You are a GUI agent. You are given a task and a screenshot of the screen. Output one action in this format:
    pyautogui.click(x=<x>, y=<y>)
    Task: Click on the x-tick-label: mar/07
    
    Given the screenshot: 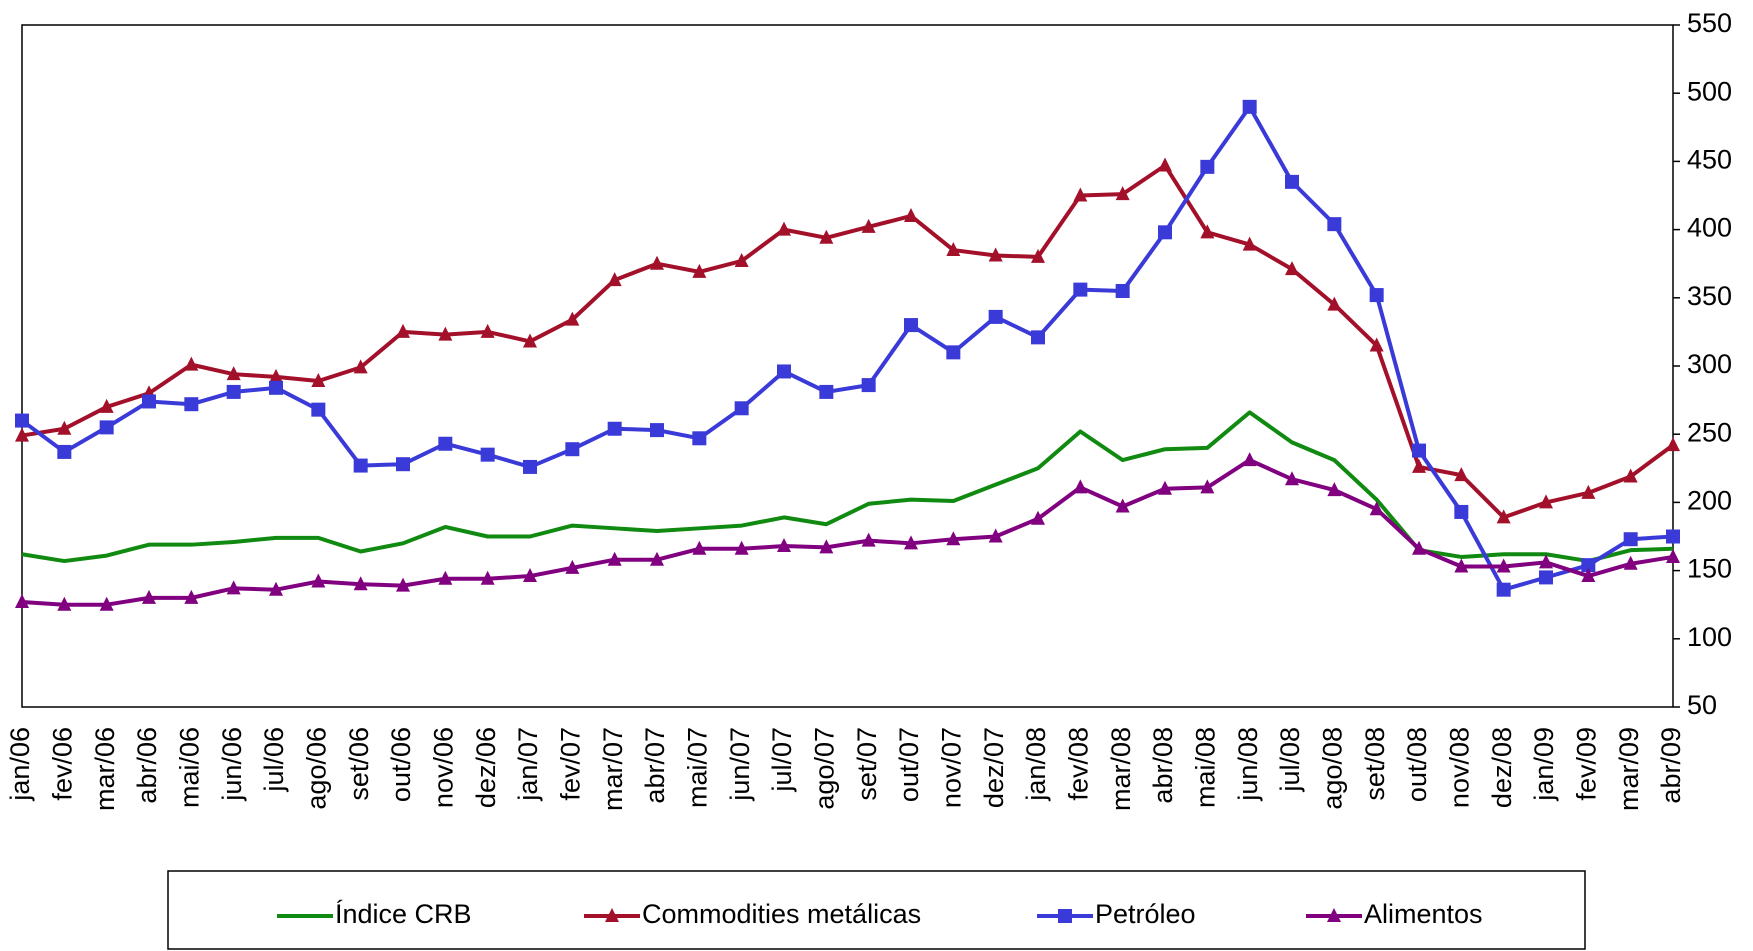 What is the action you would take?
    pyautogui.click(x=613, y=769)
    